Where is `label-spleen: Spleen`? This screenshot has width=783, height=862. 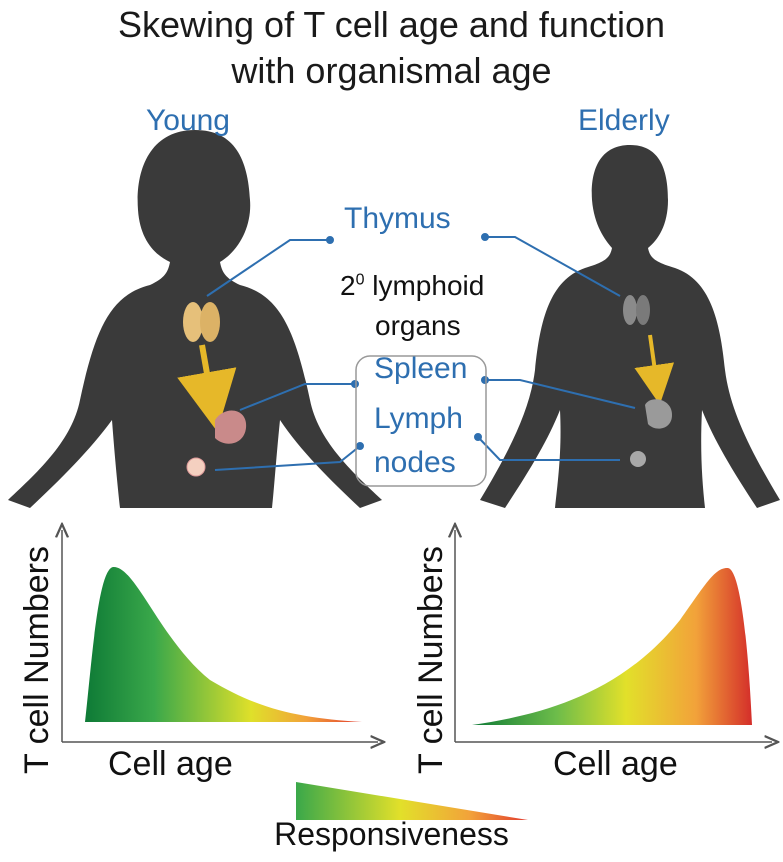 label-spleen: Spleen is located at coordinates (421, 368).